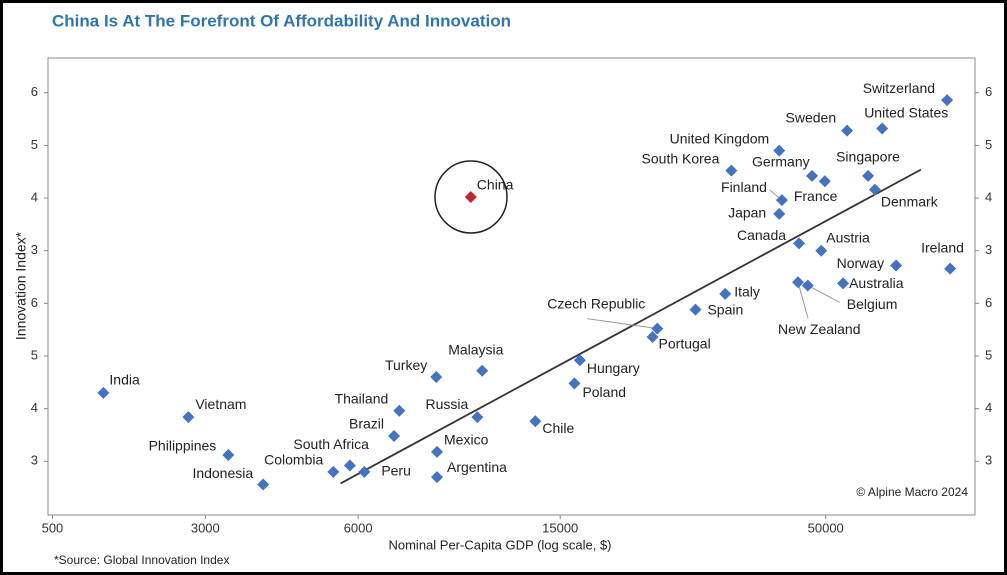 The width and height of the screenshot is (1007, 575). I want to click on point-label: Colombia, so click(293, 460).